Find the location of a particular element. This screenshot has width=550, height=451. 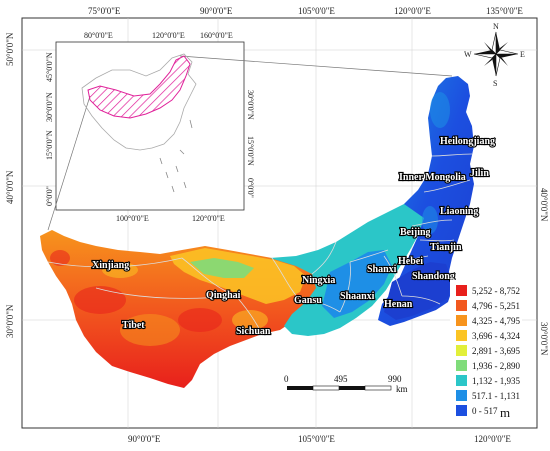

inset-tick-top-160: 160°0'0"E is located at coordinates (216, 35).